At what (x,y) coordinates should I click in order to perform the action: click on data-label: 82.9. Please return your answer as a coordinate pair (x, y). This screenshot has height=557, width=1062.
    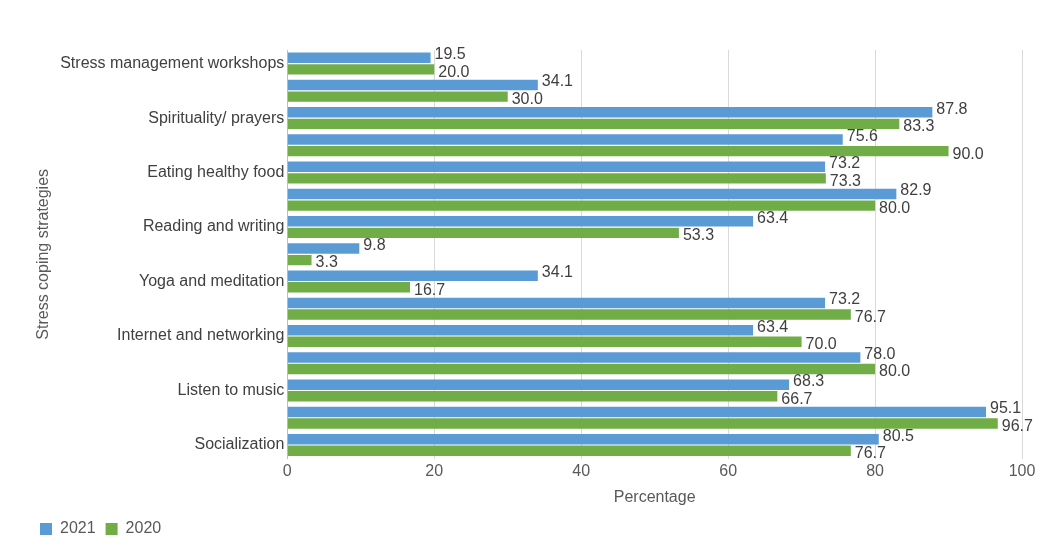
    Looking at the image, I should click on (916, 190).